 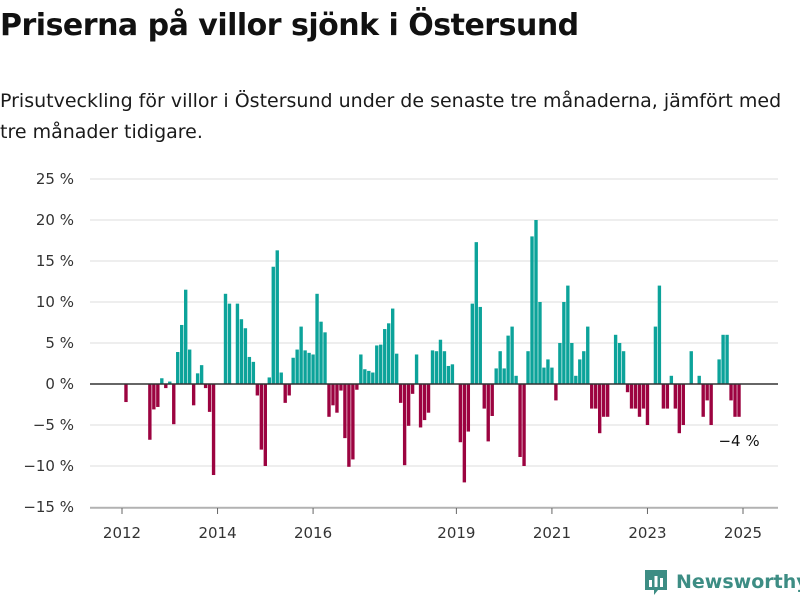 I want to click on newsworthy-logo: Newsworthy, so click(x=721, y=582).